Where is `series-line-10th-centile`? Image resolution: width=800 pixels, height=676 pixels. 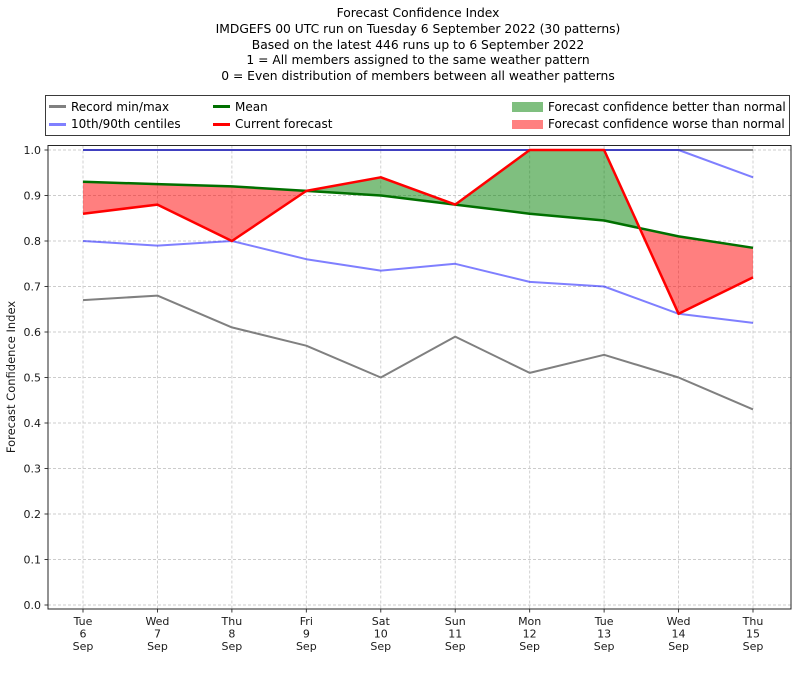
series-line-10th-centile is located at coordinates (418, 282).